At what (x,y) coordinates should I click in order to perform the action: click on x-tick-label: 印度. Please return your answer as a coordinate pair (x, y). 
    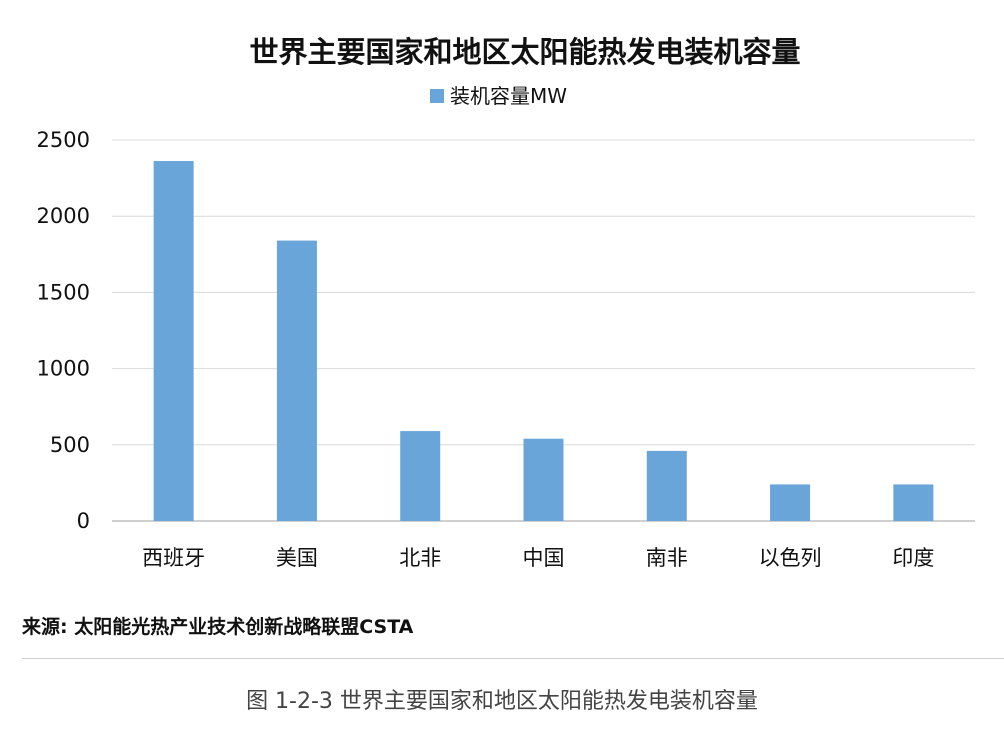
    Looking at the image, I should click on (913, 558).